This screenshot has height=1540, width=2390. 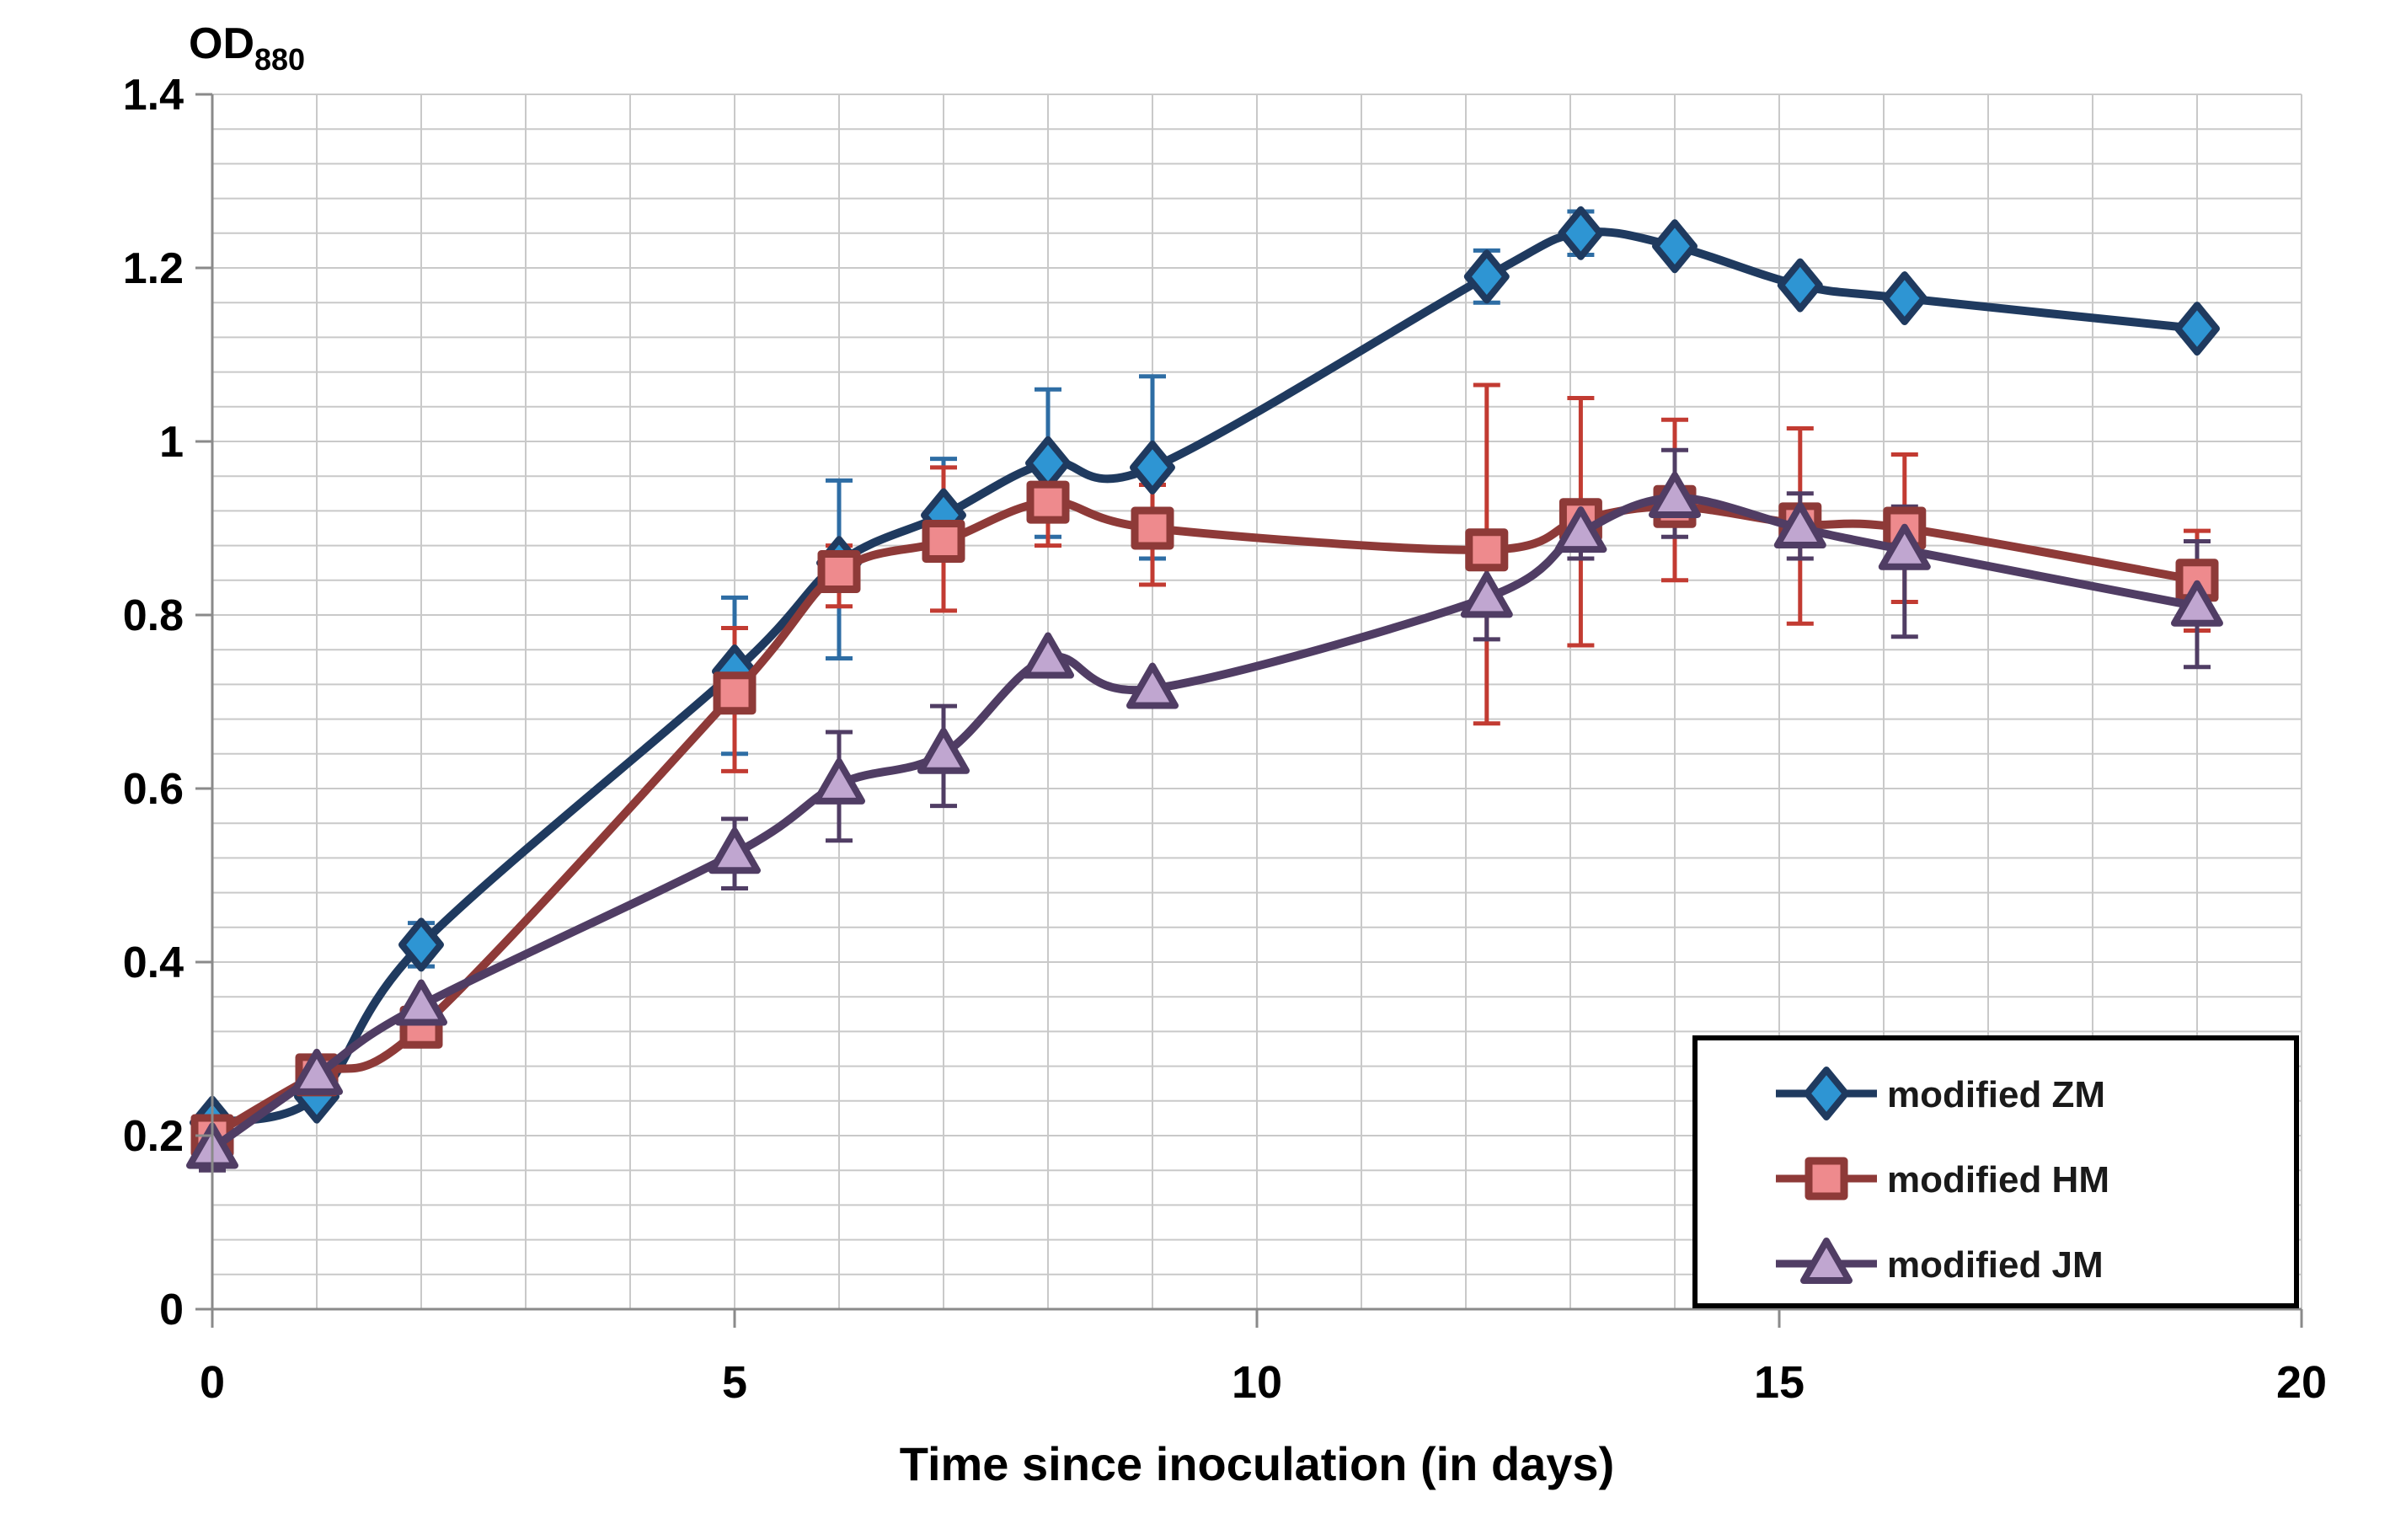 What do you see at coordinates (1257, 1464) in the screenshot?
I see `x-axis-title: Time since inoculation (in days)` at bounding box center [1257, 1464].